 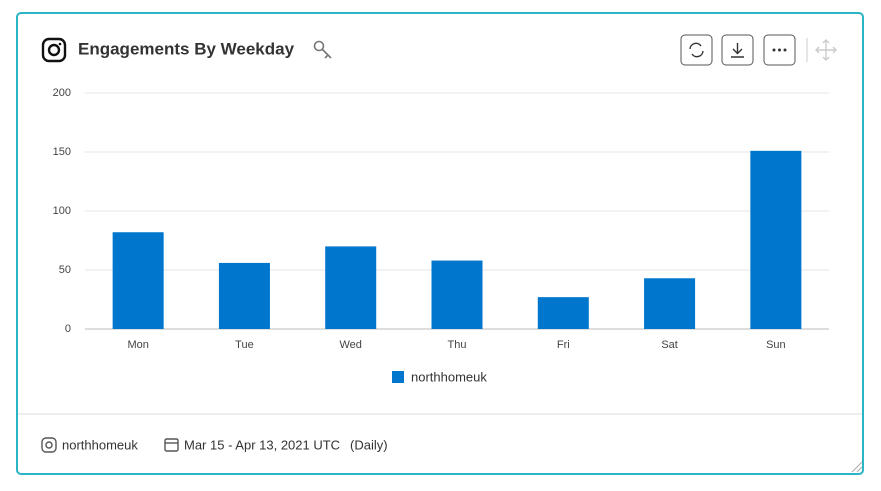 What do you see at coordinates (351, 345) in the screenshot?
I see `x-tick-label: Wed` at bounding box center [351, 345].